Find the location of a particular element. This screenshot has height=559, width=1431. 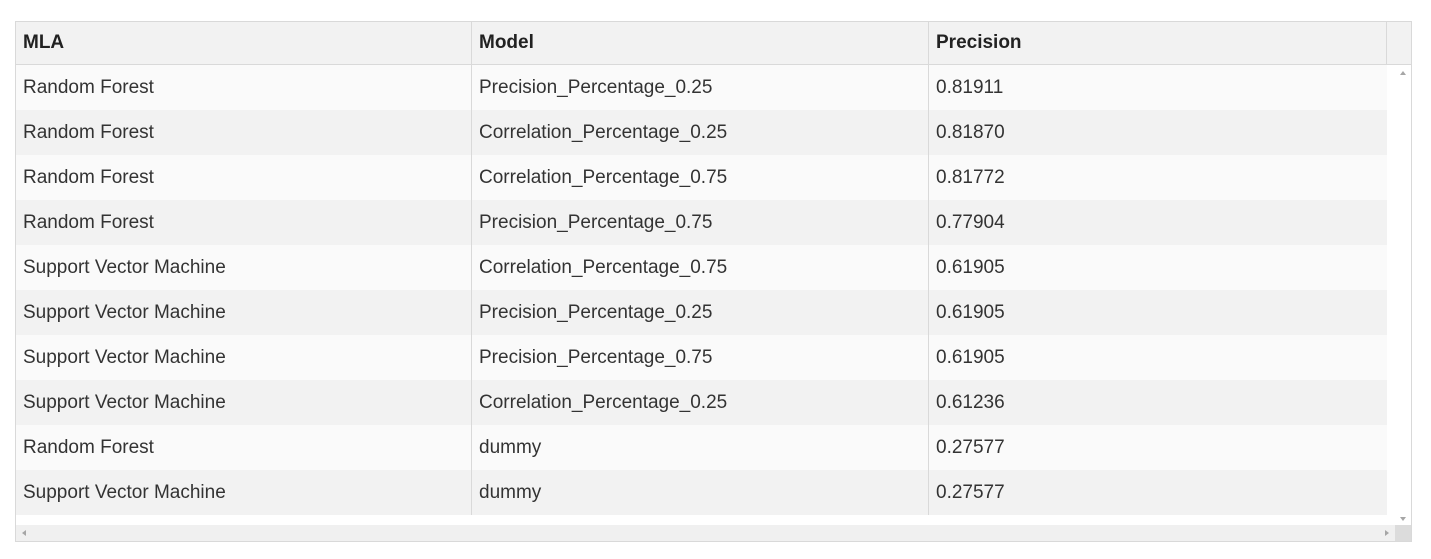

scroll-left-arrow-icon is located at coordinates (24, 533).